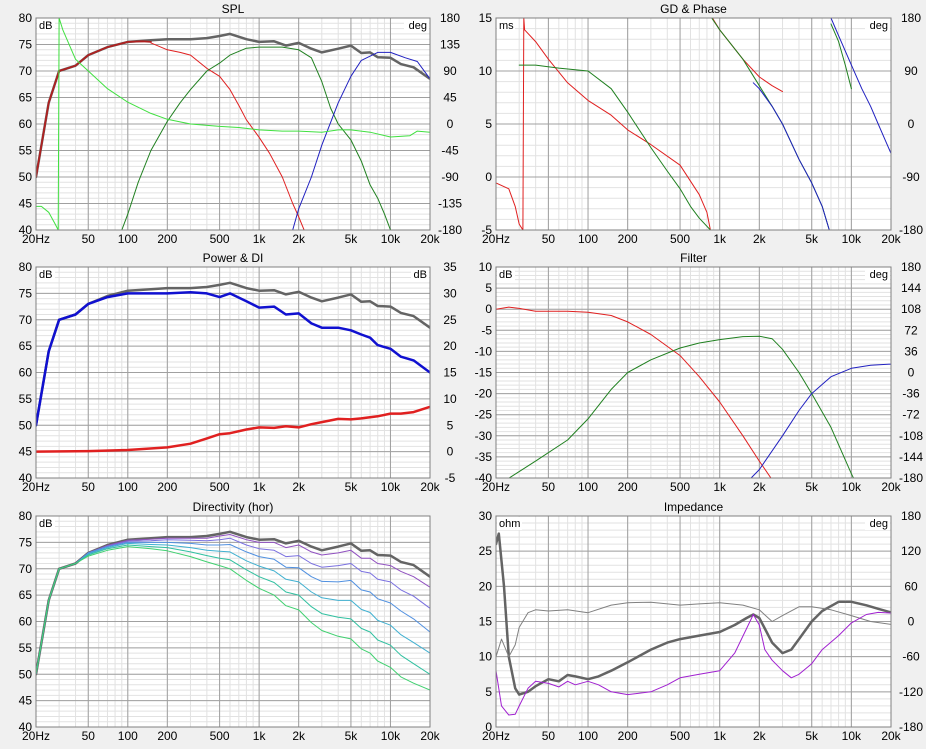 This screenshot has width=926, height=749. Describe the element at coordinates (89, 239) in the screenshot. I see `spl-x-tick-label: 50` at that location.